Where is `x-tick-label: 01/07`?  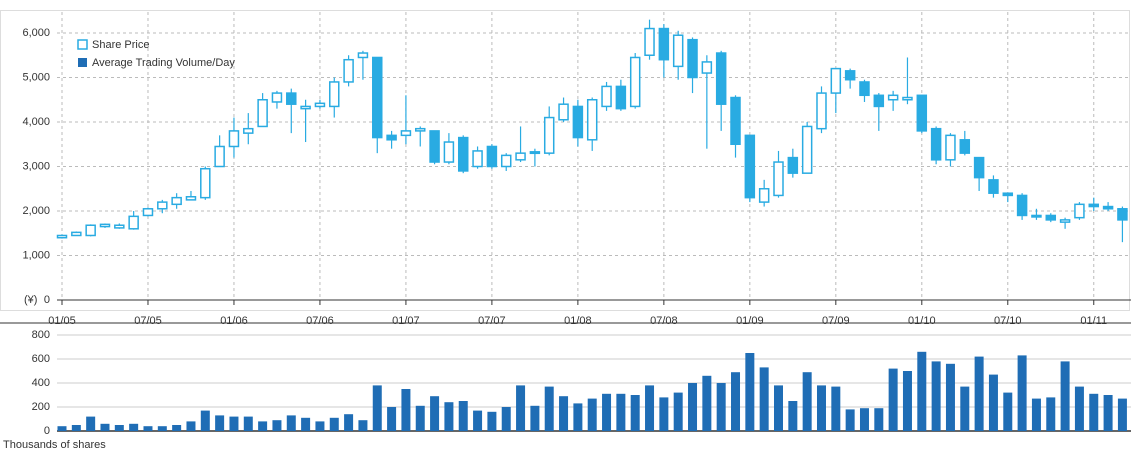 x-tick-label: 01/07 is located at coordinates (406, 321).